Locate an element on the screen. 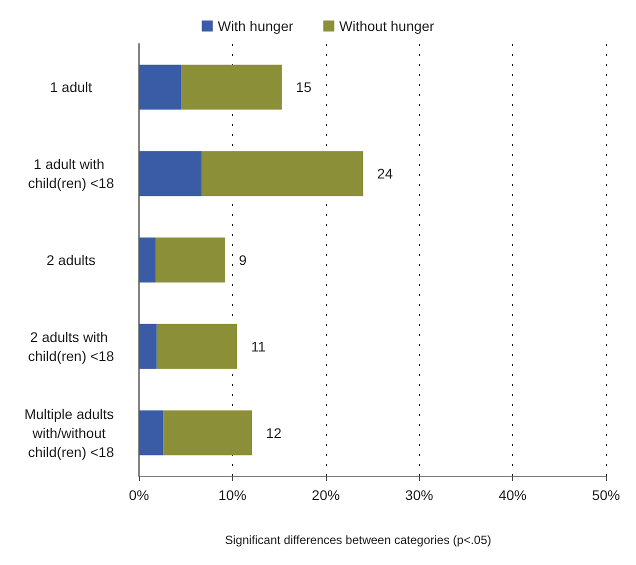 This screenshot has height=565, width=636. total-label: 24 is located at coordinates (385, 174).